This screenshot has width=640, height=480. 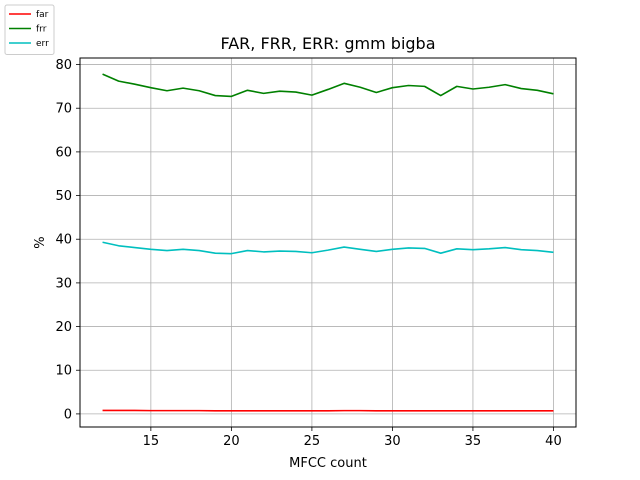 What do you see at coordinates (63, 240) in the screenshot?
I see `y-tick-label: 40` at bounding box center [63, 240].